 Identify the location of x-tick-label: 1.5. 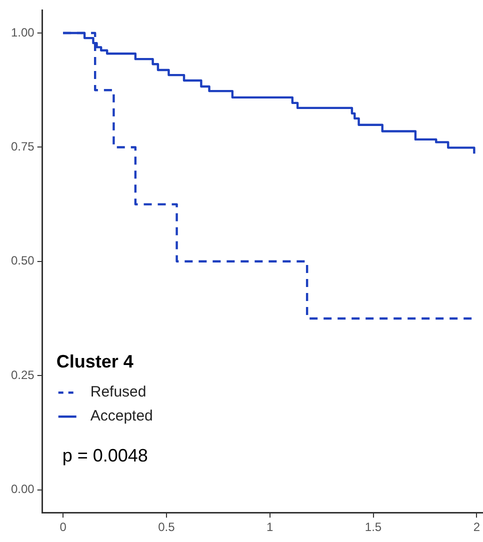
(373, 527).